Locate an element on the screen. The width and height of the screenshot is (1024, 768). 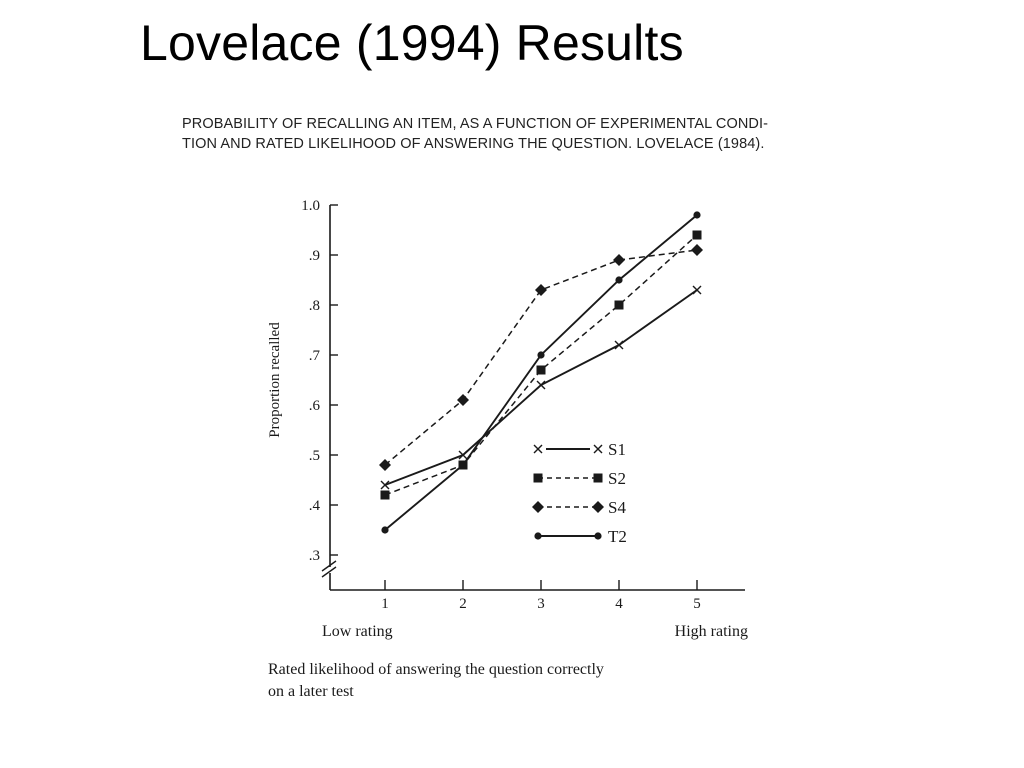
series-line-s2 is located at coordinates (541, 365).